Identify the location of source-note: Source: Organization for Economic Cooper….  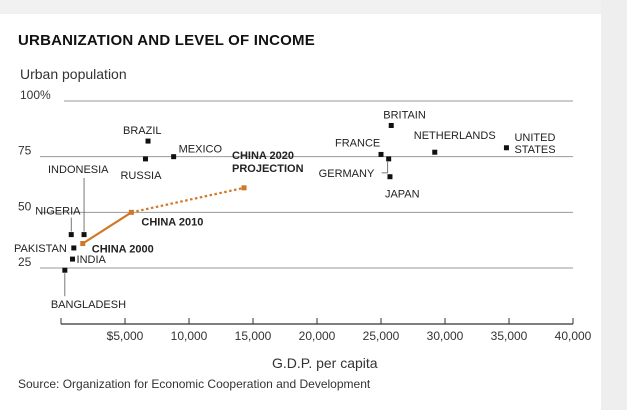
(194, 384).